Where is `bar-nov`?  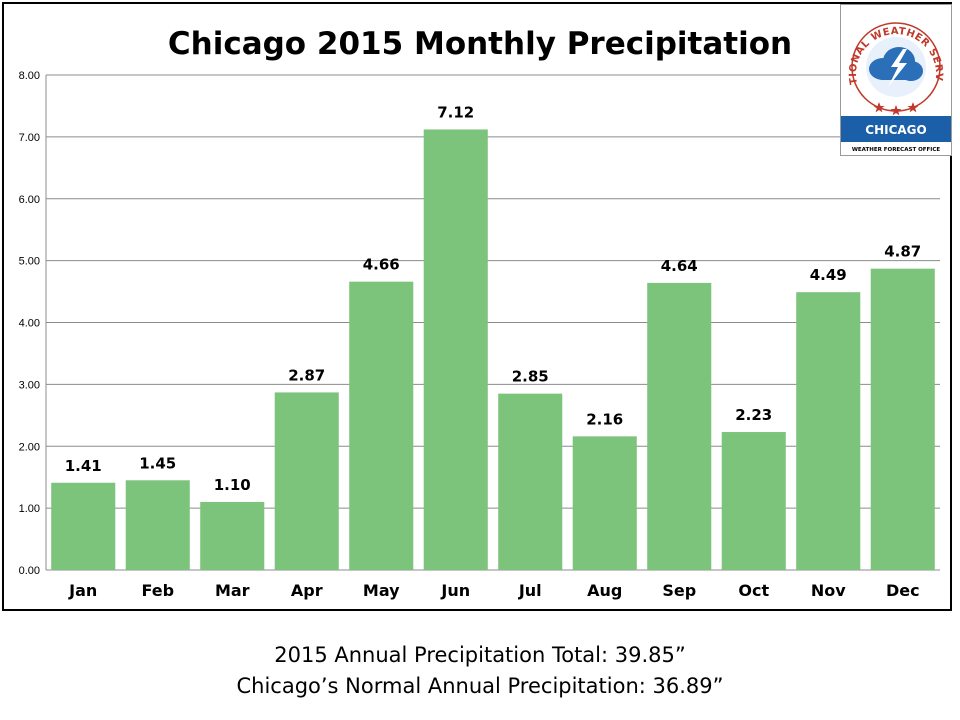 bar-nov is located at coordinates (828, 431).